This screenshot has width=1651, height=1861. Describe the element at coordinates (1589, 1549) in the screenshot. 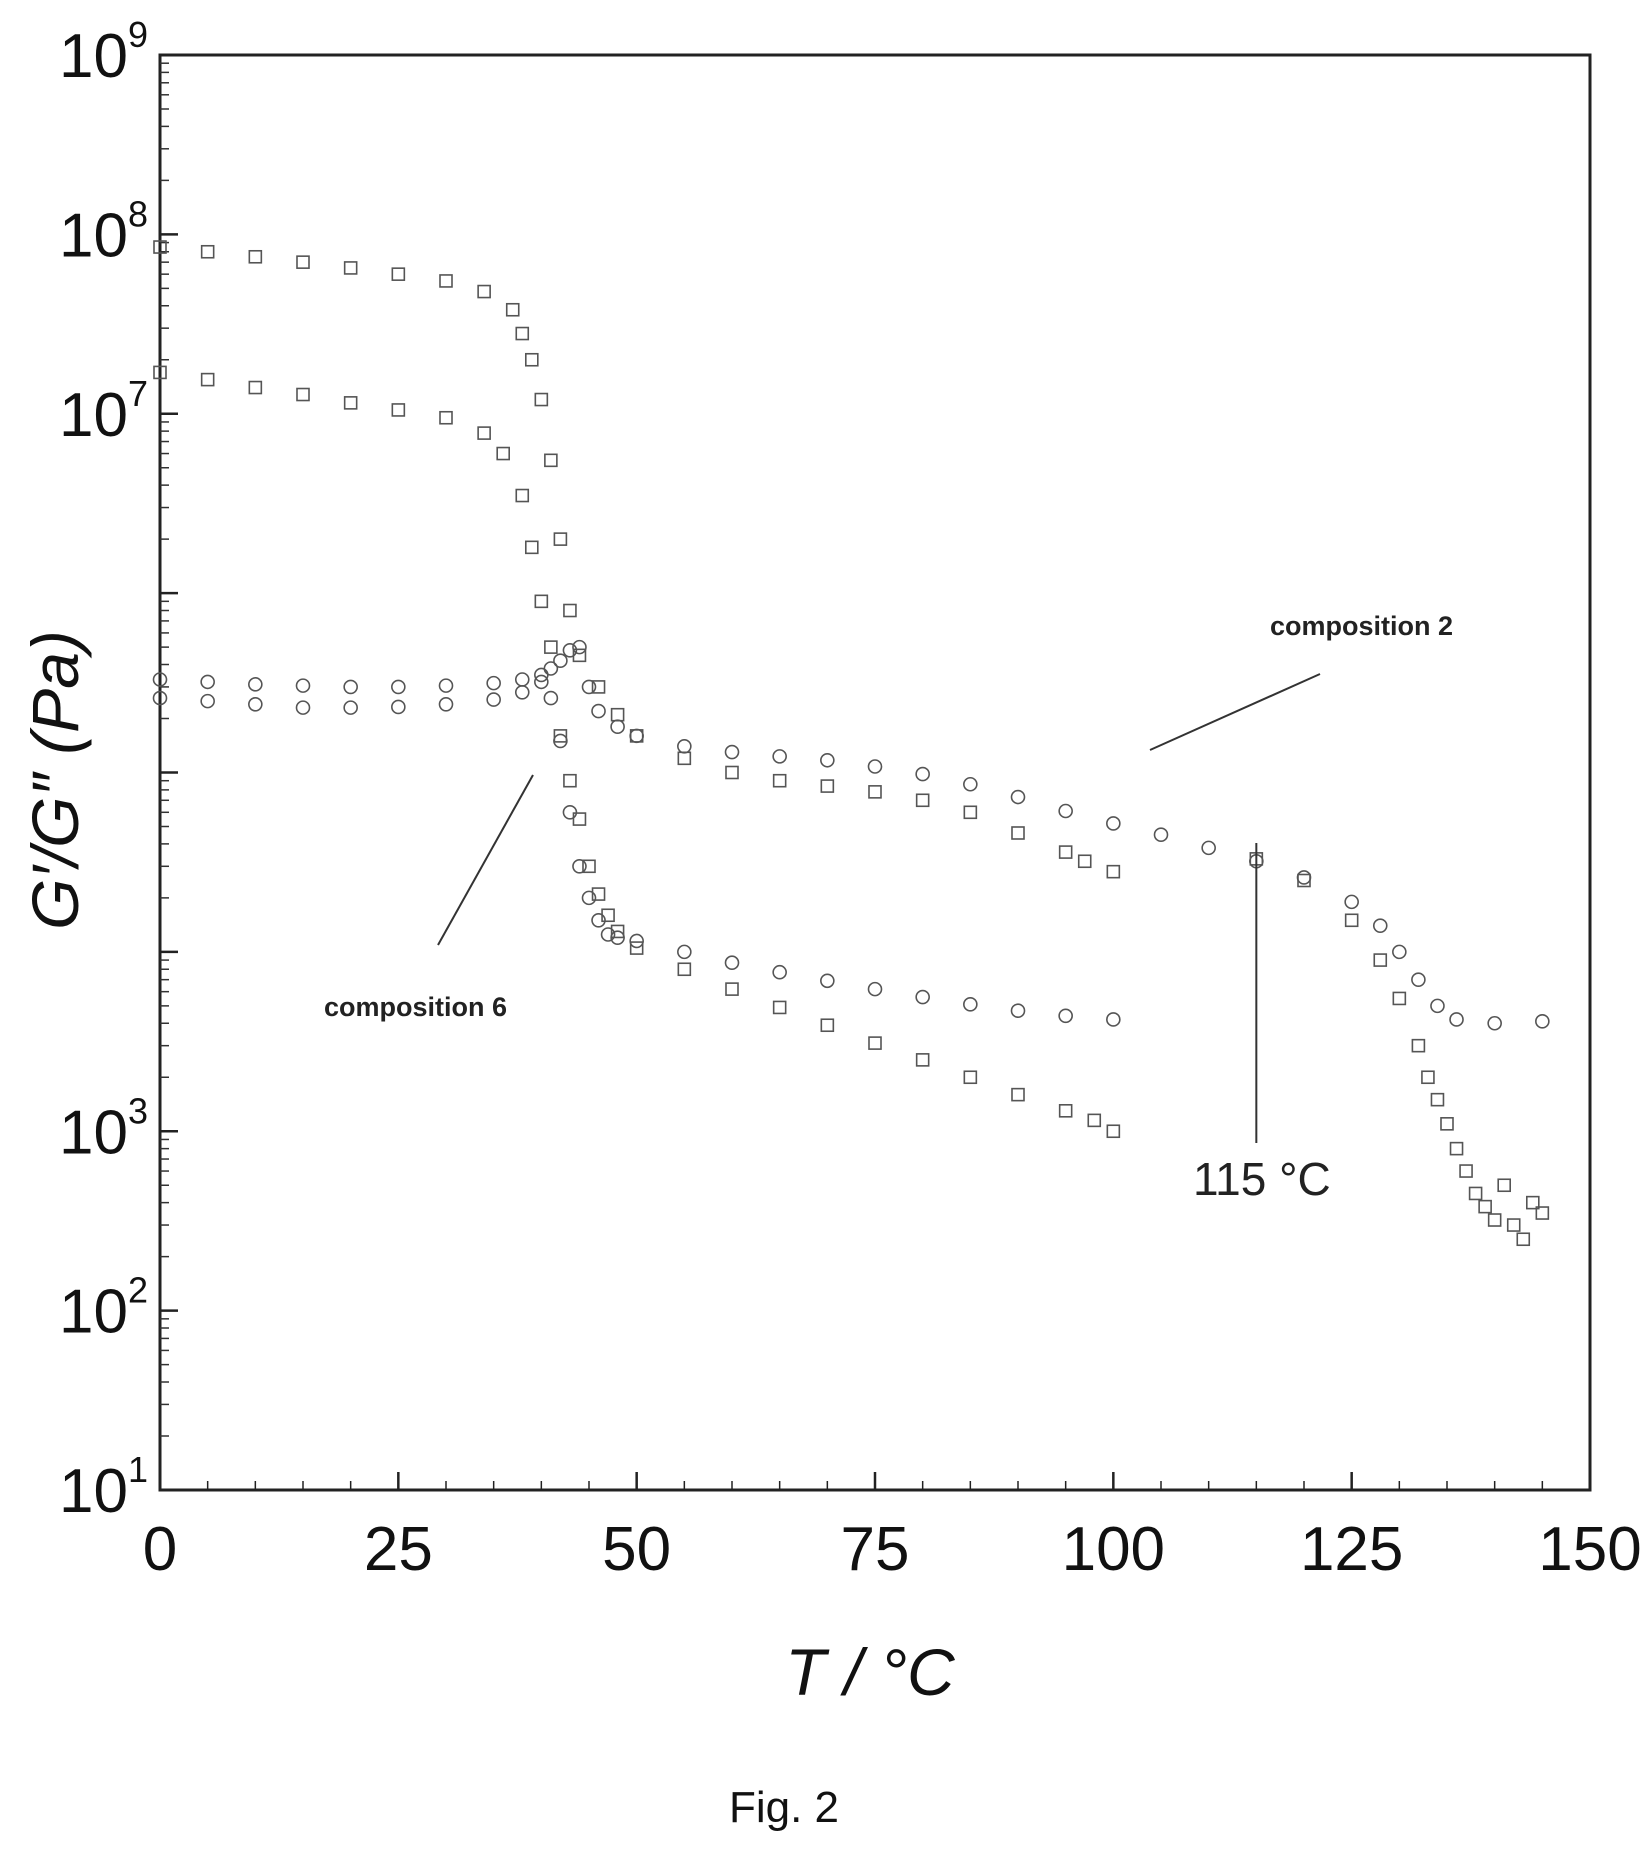

I see `x-tick-label: 150` at that location.